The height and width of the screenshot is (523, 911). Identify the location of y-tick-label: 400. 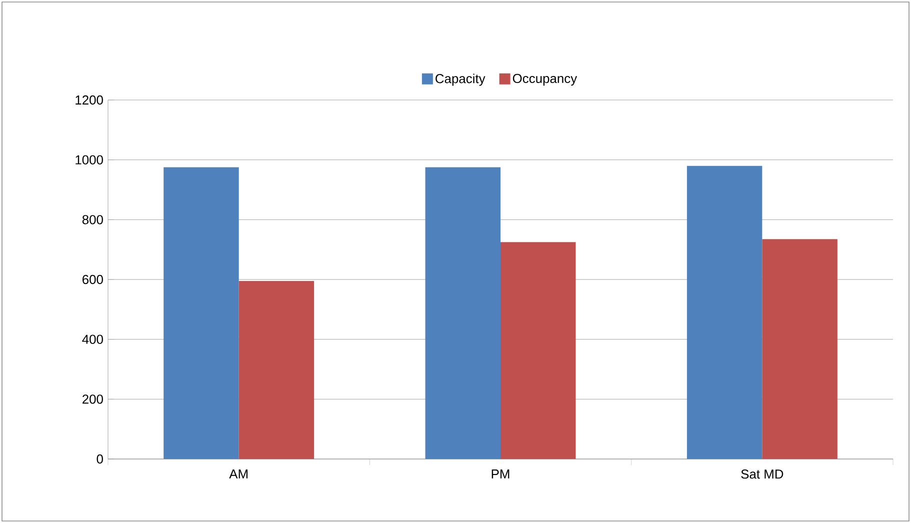
(92, 339).